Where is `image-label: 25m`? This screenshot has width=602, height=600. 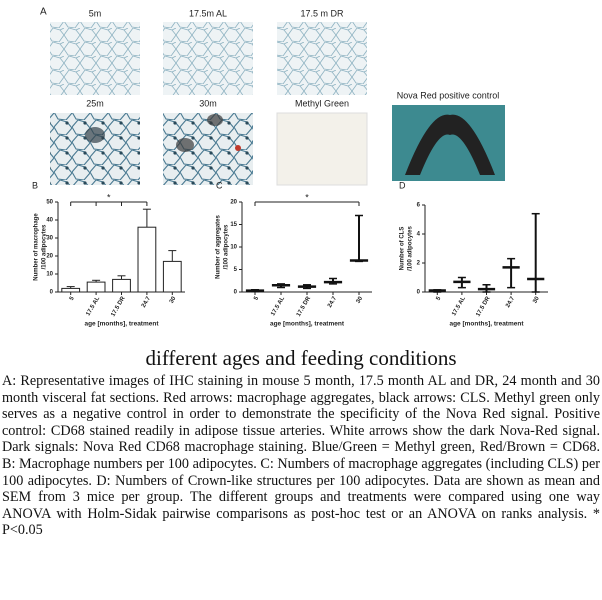
image-label: 25m is located at coordinates (95, 103).